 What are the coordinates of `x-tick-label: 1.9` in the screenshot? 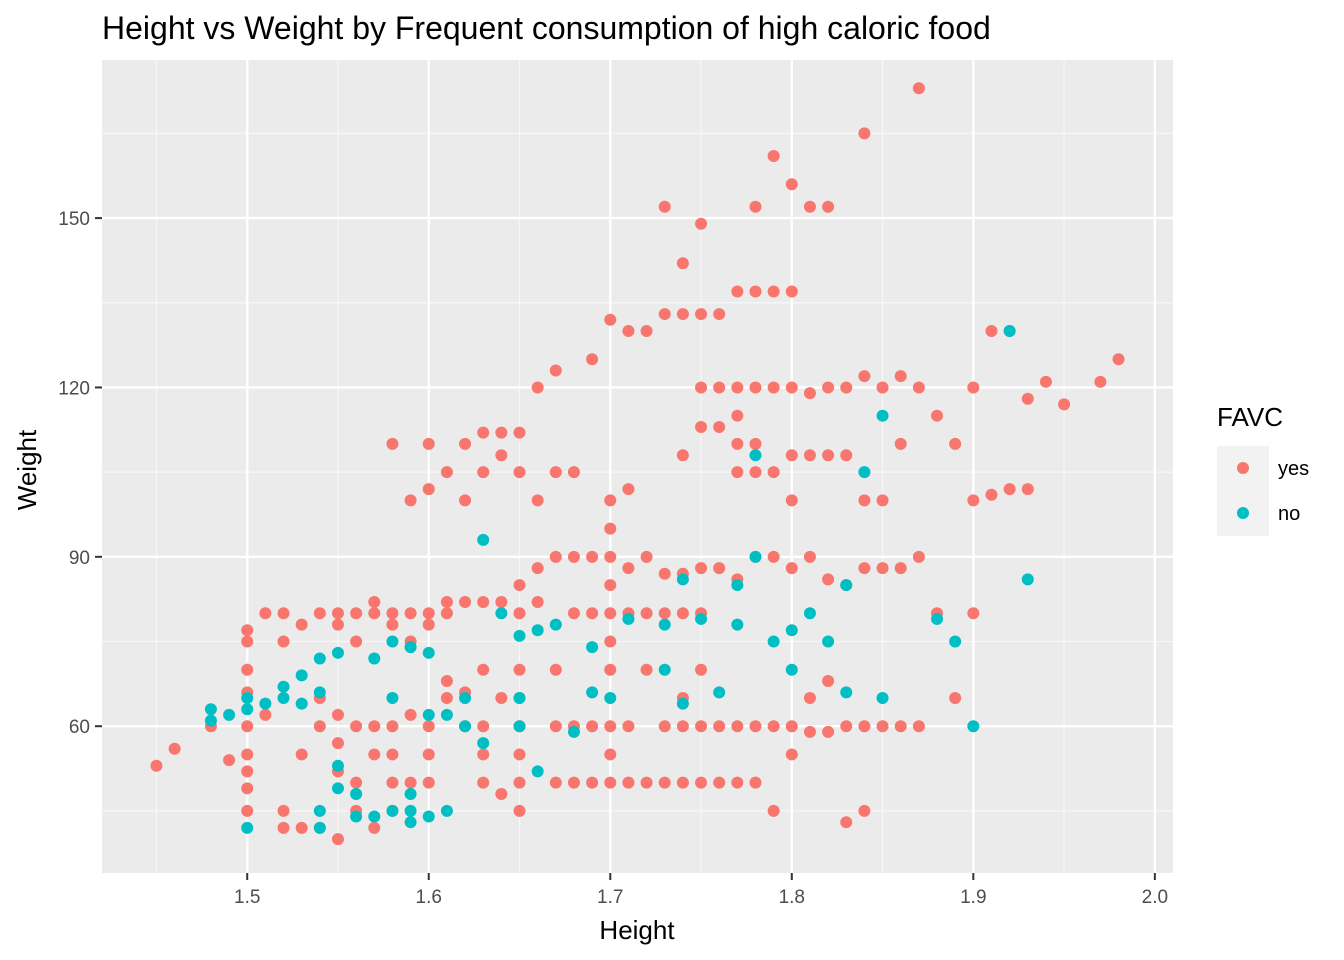 It's located at (973, 897).